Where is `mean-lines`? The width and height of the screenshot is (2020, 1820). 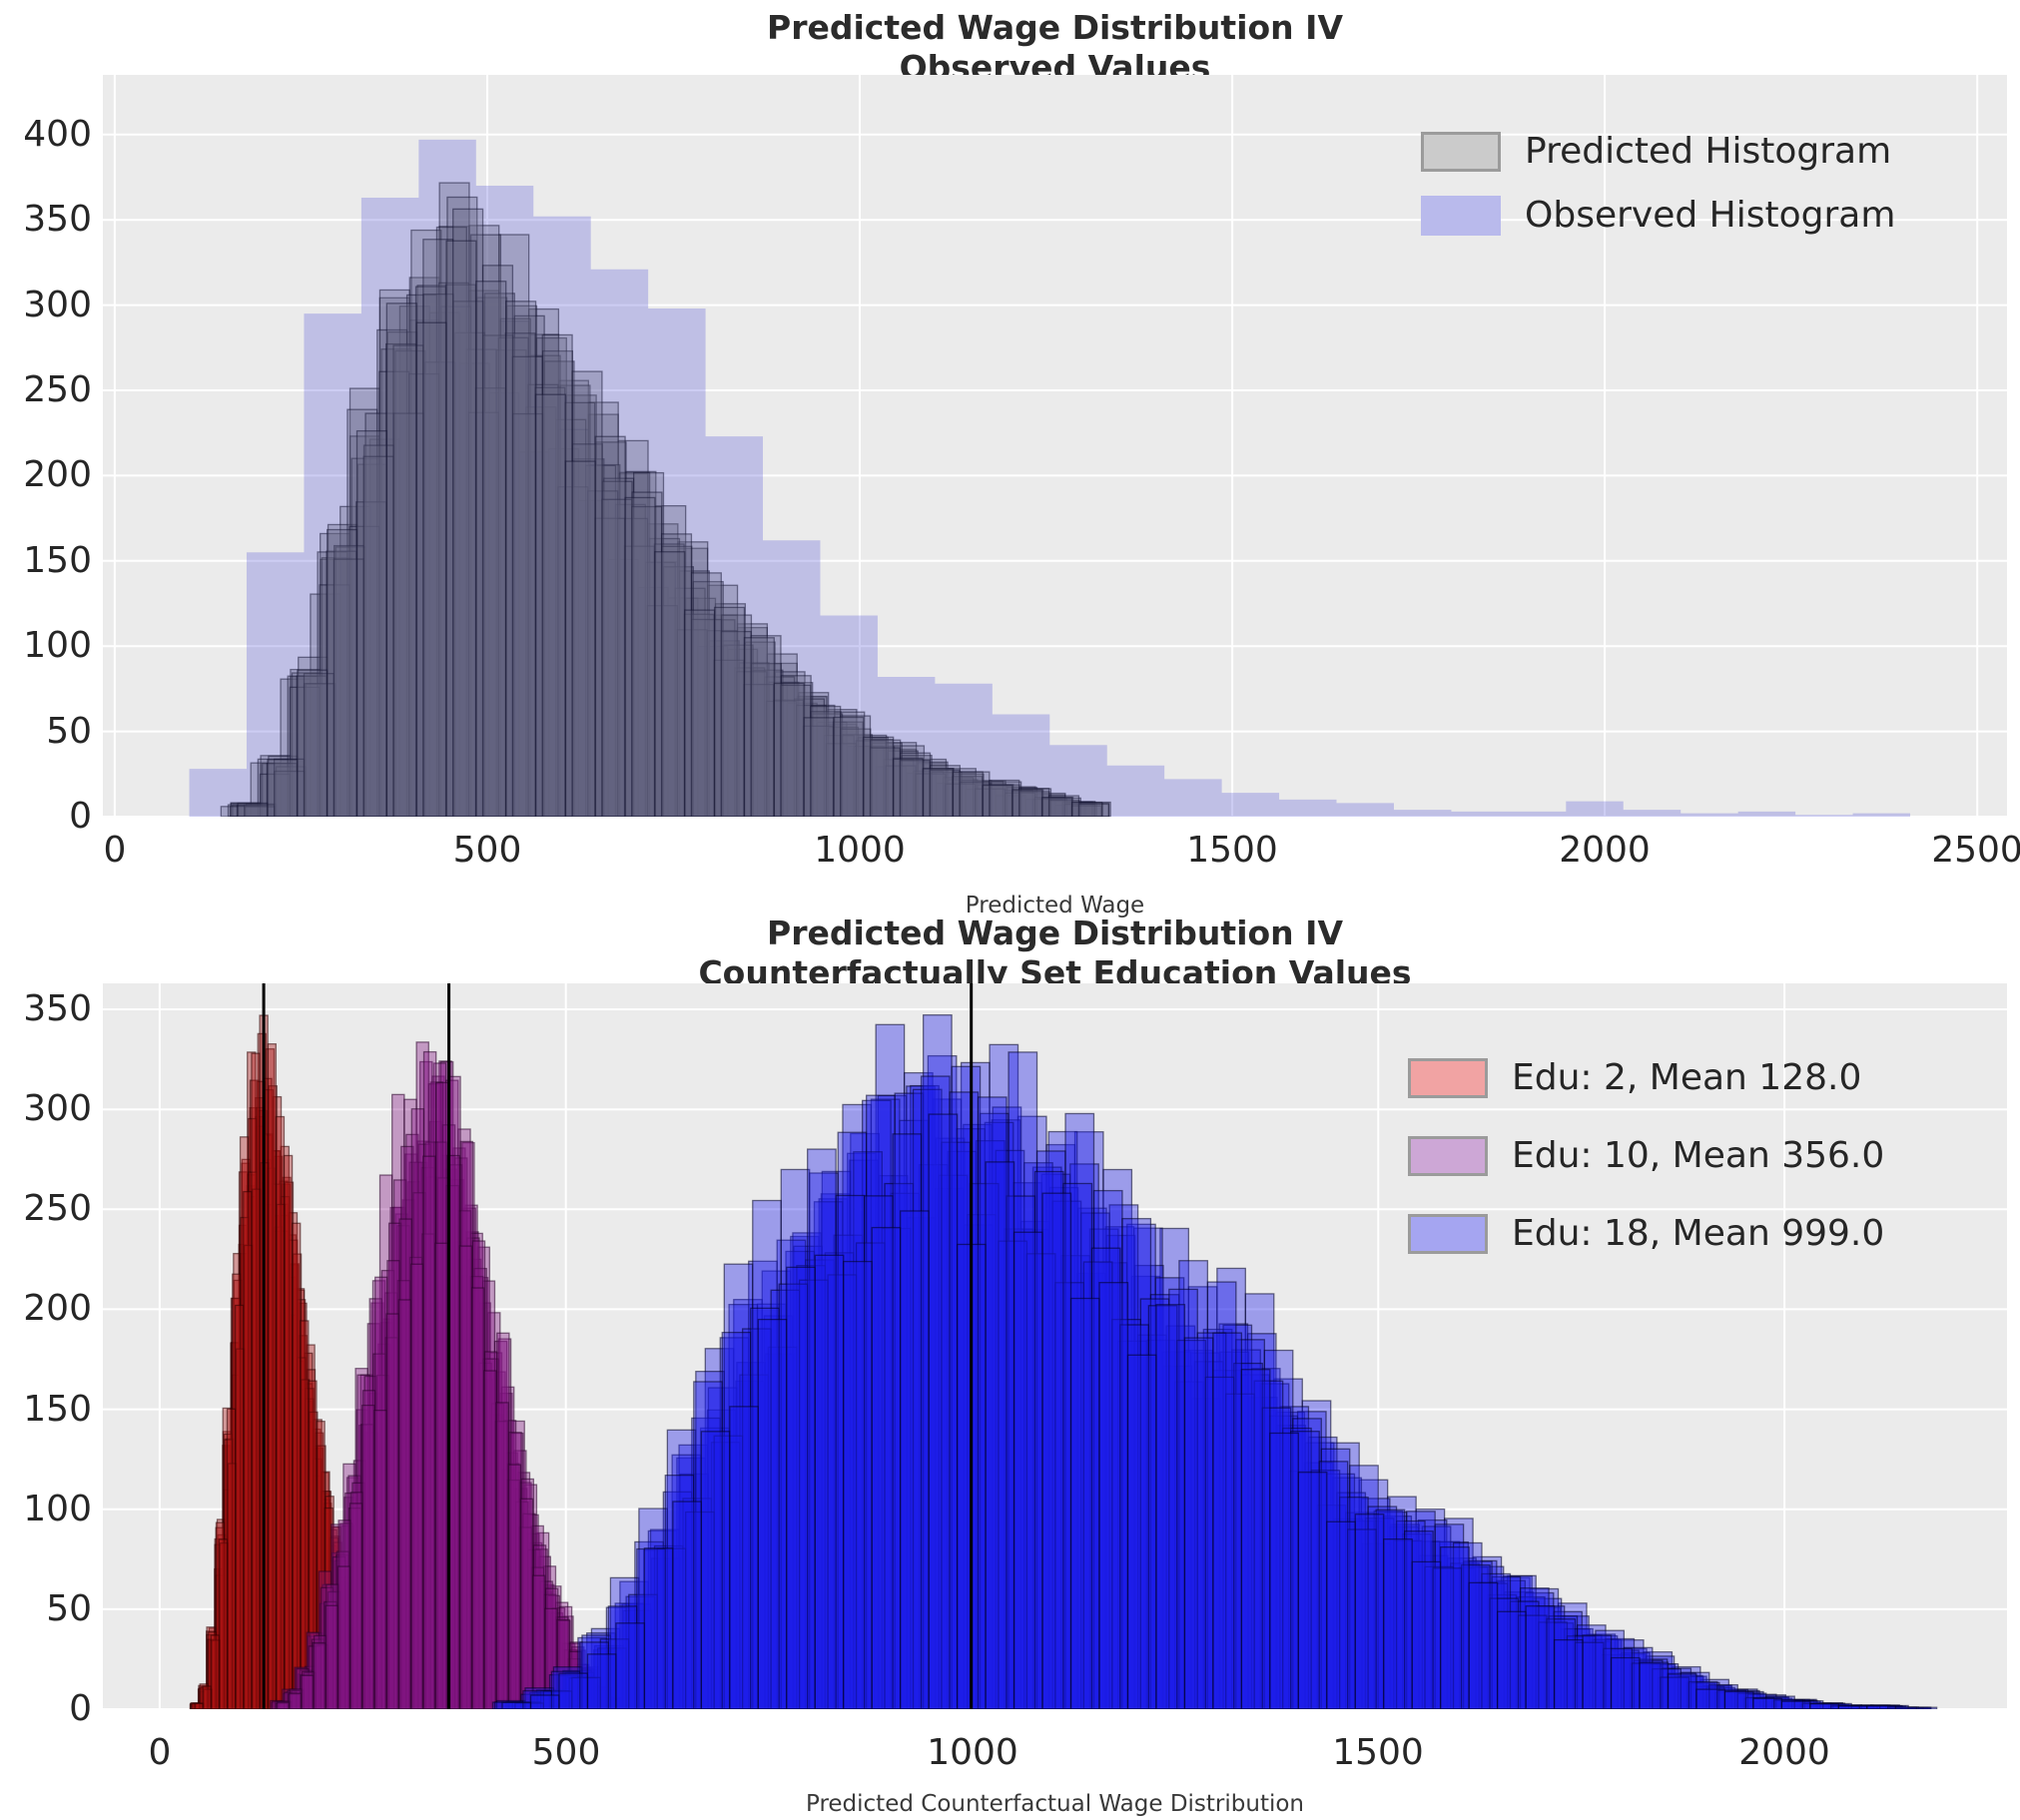
mean-lines is located at coordinates (618, 1346).